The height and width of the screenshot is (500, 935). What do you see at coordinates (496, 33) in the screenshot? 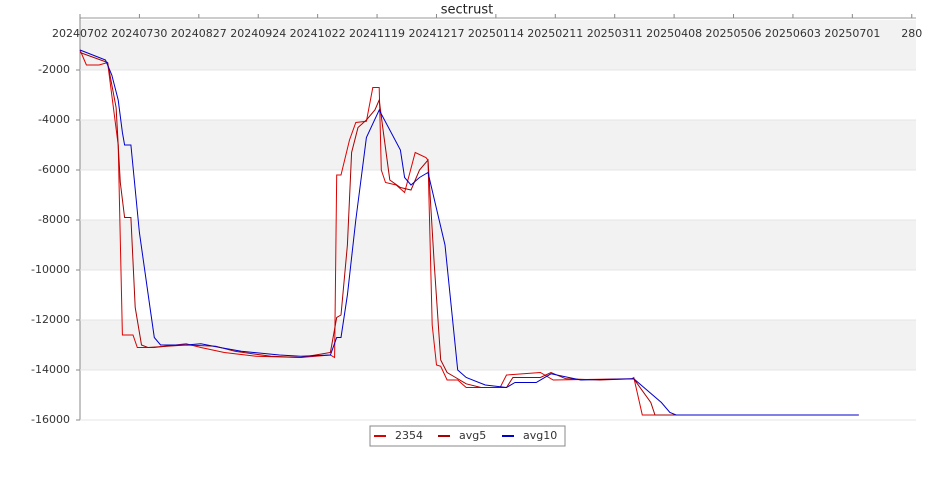
I see `x-tick-label: 20250114` at bounding box center [496, 33].